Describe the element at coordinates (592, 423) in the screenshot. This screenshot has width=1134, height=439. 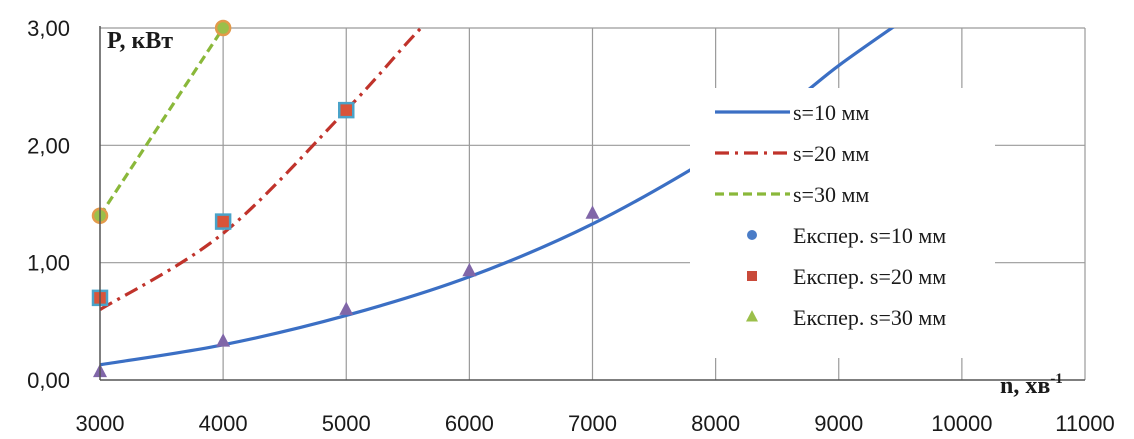
I see `x-tick-label: 7000` at that location.